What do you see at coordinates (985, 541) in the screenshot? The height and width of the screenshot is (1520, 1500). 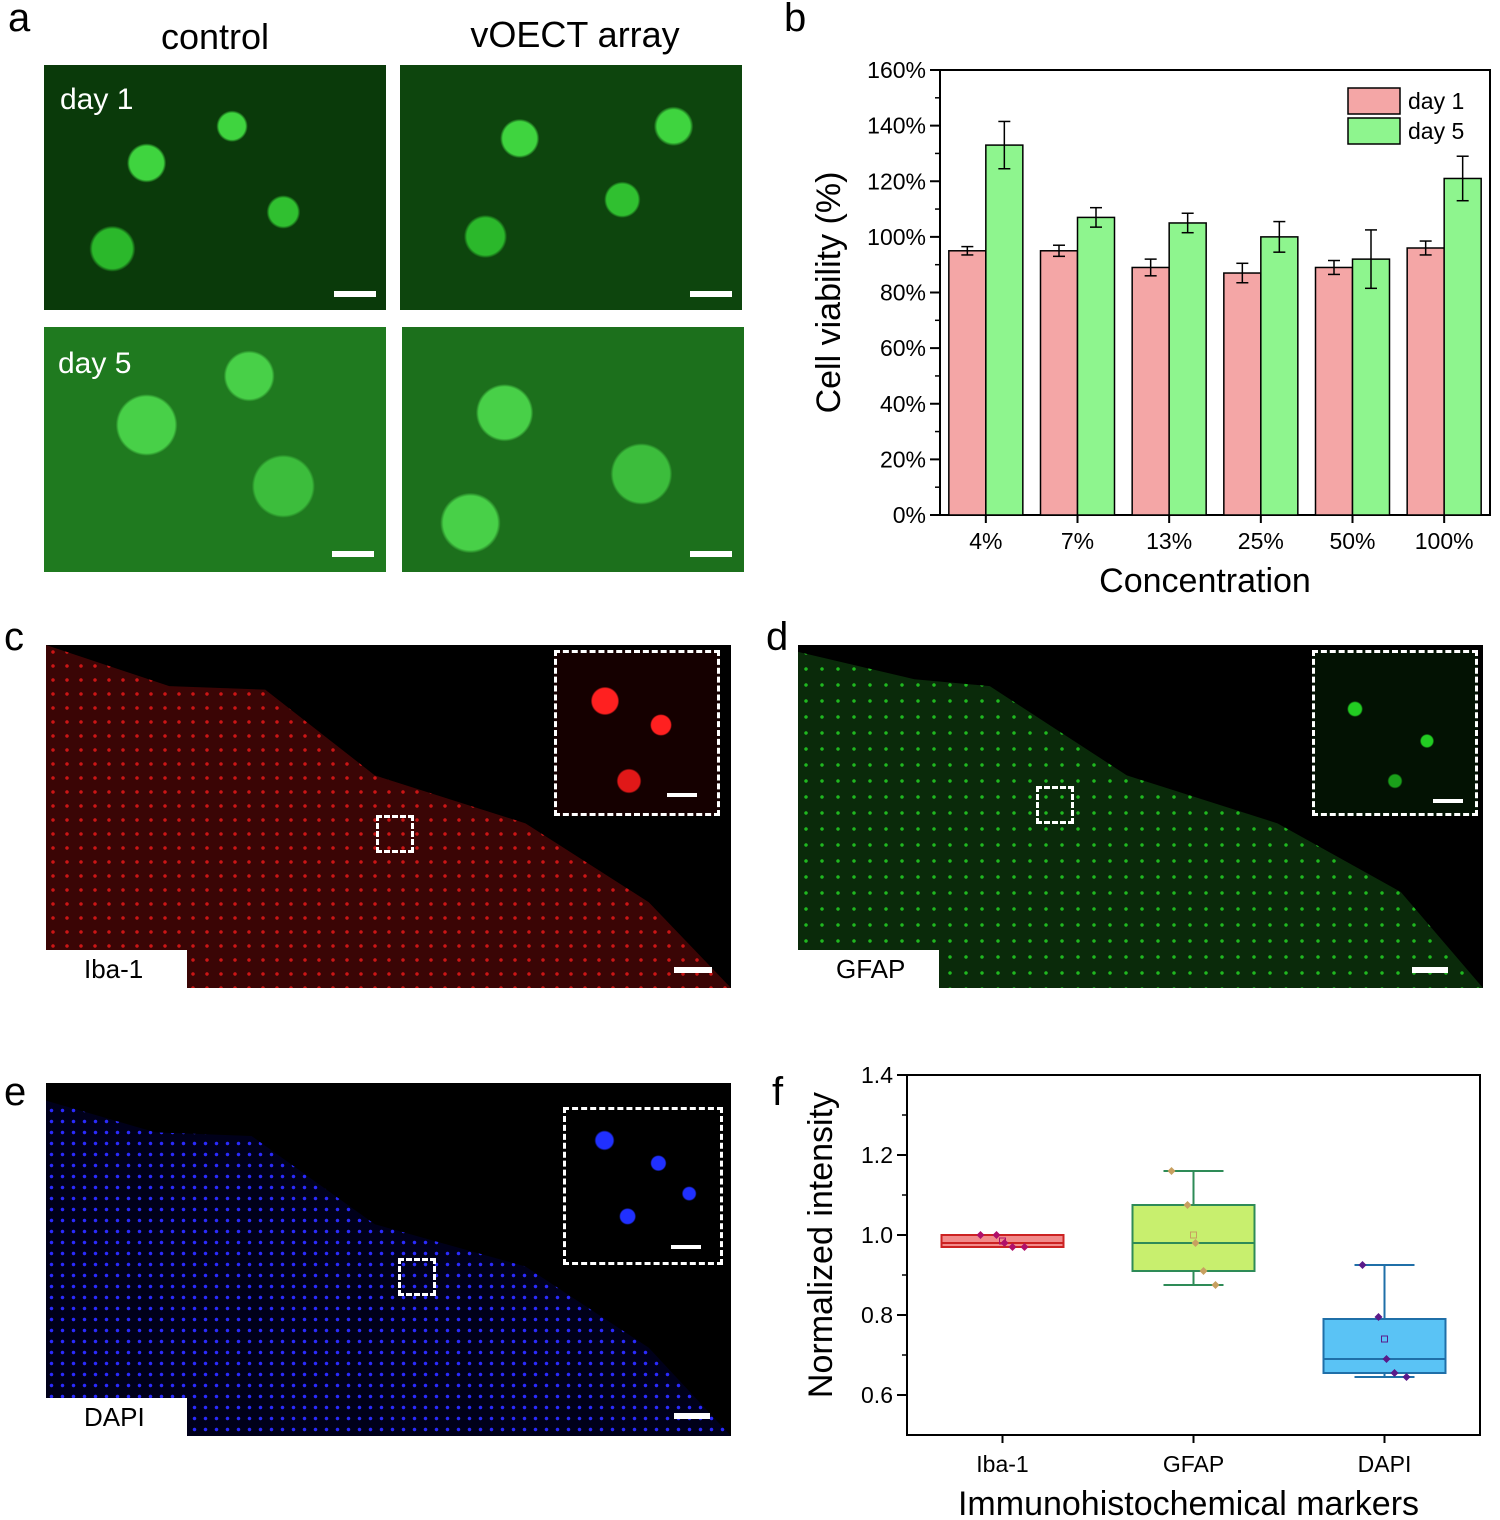 I see `x-tick-label: 4%` at bounding box center [985, 541].